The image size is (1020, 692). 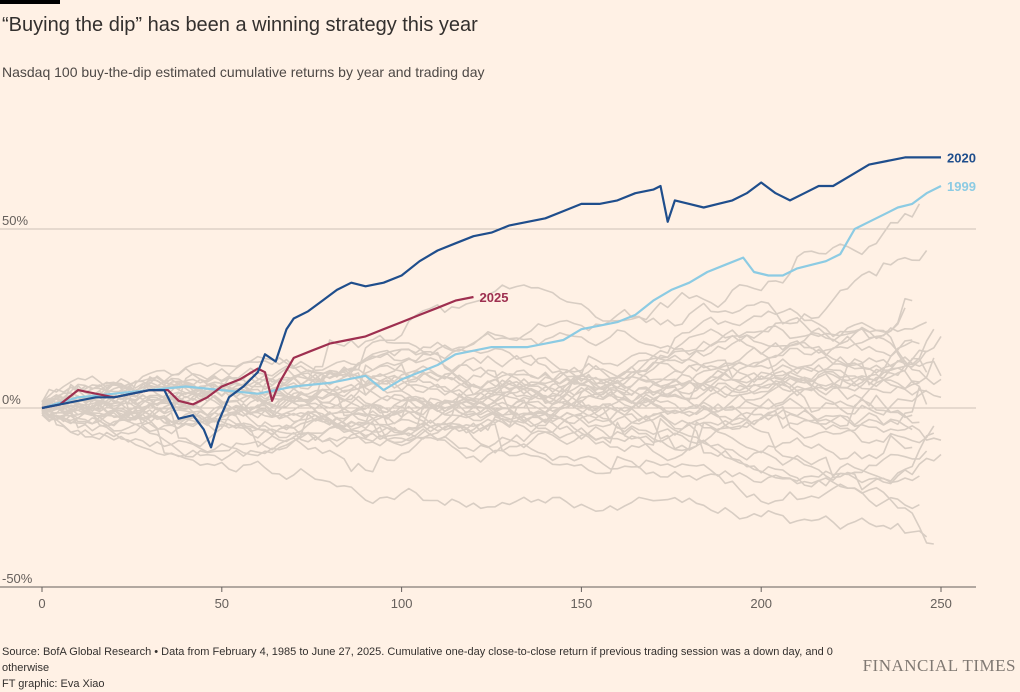 I want to click on series-label-1999: 1999, so click(x=961, y=186).